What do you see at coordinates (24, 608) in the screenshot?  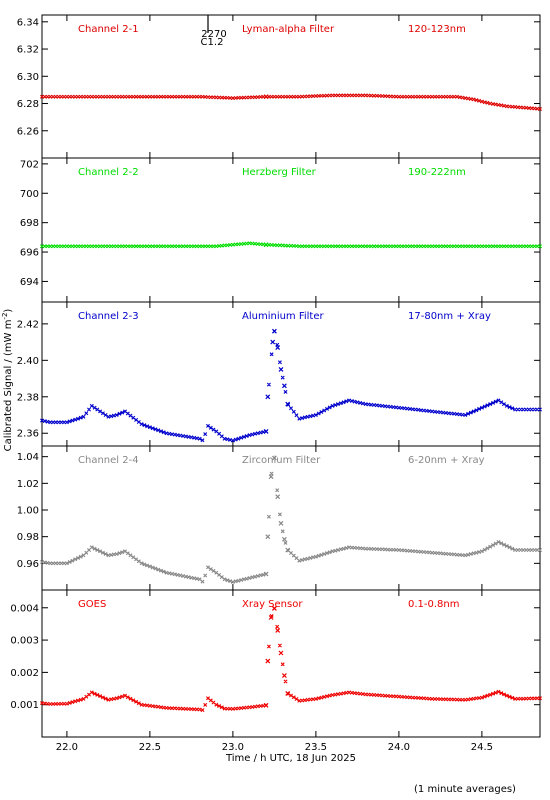 I see `y-tick-label: 0.004` at bounding box center [24, 608].